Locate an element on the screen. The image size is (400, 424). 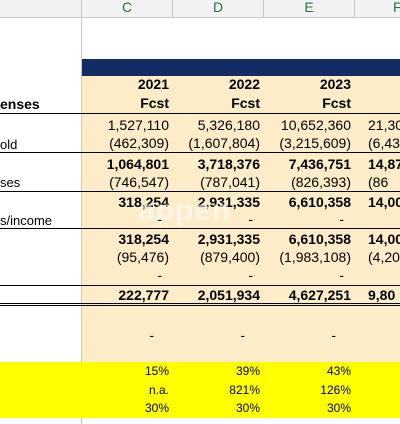
fcst-2023: Fcst is located at coordinates (336, 103).